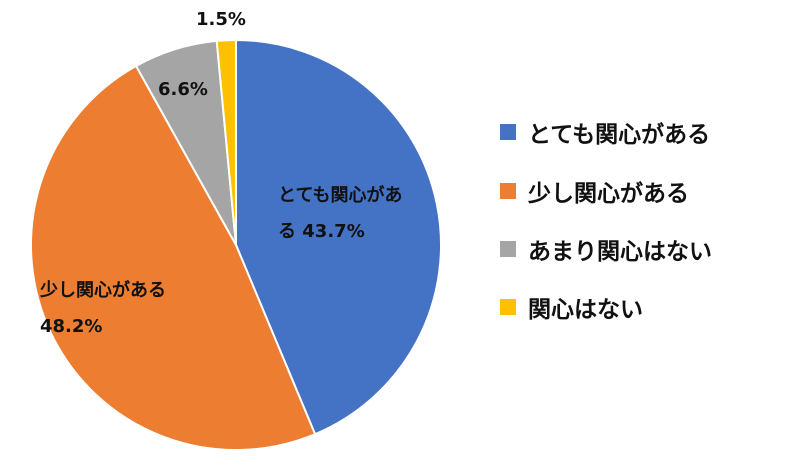  I want to click on data-label: 6.6%, so click(193, 90).